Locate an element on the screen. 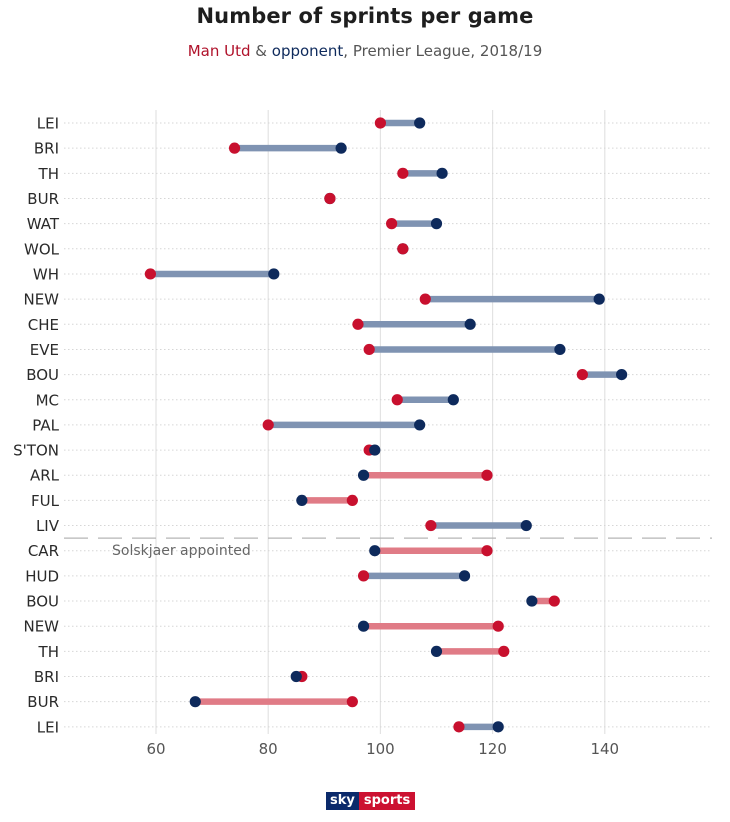 This screenshot has height=822, width=730. sky-logo-text: sky is located at coordinates (342, 801).